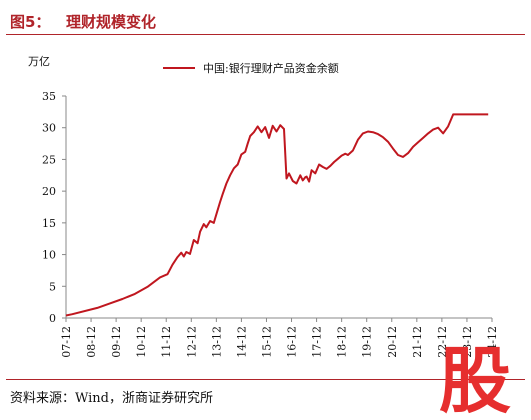 The image size is (531, 420). What do you see at coordinates (91, 342) in the screenshot?
I see `x-tick-label: 08-12` at bounding box center [91, 342].